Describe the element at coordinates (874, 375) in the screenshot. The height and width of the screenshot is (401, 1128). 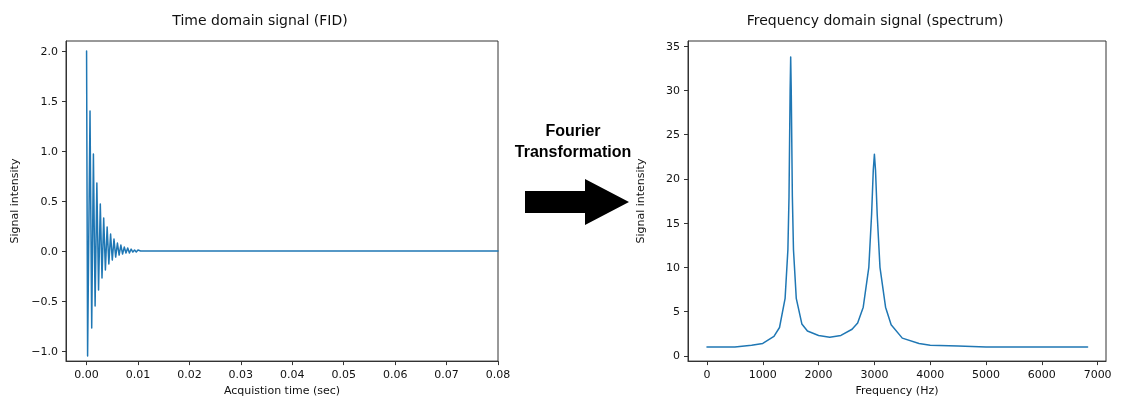
I see `x-tick-label: 3000` at that location.